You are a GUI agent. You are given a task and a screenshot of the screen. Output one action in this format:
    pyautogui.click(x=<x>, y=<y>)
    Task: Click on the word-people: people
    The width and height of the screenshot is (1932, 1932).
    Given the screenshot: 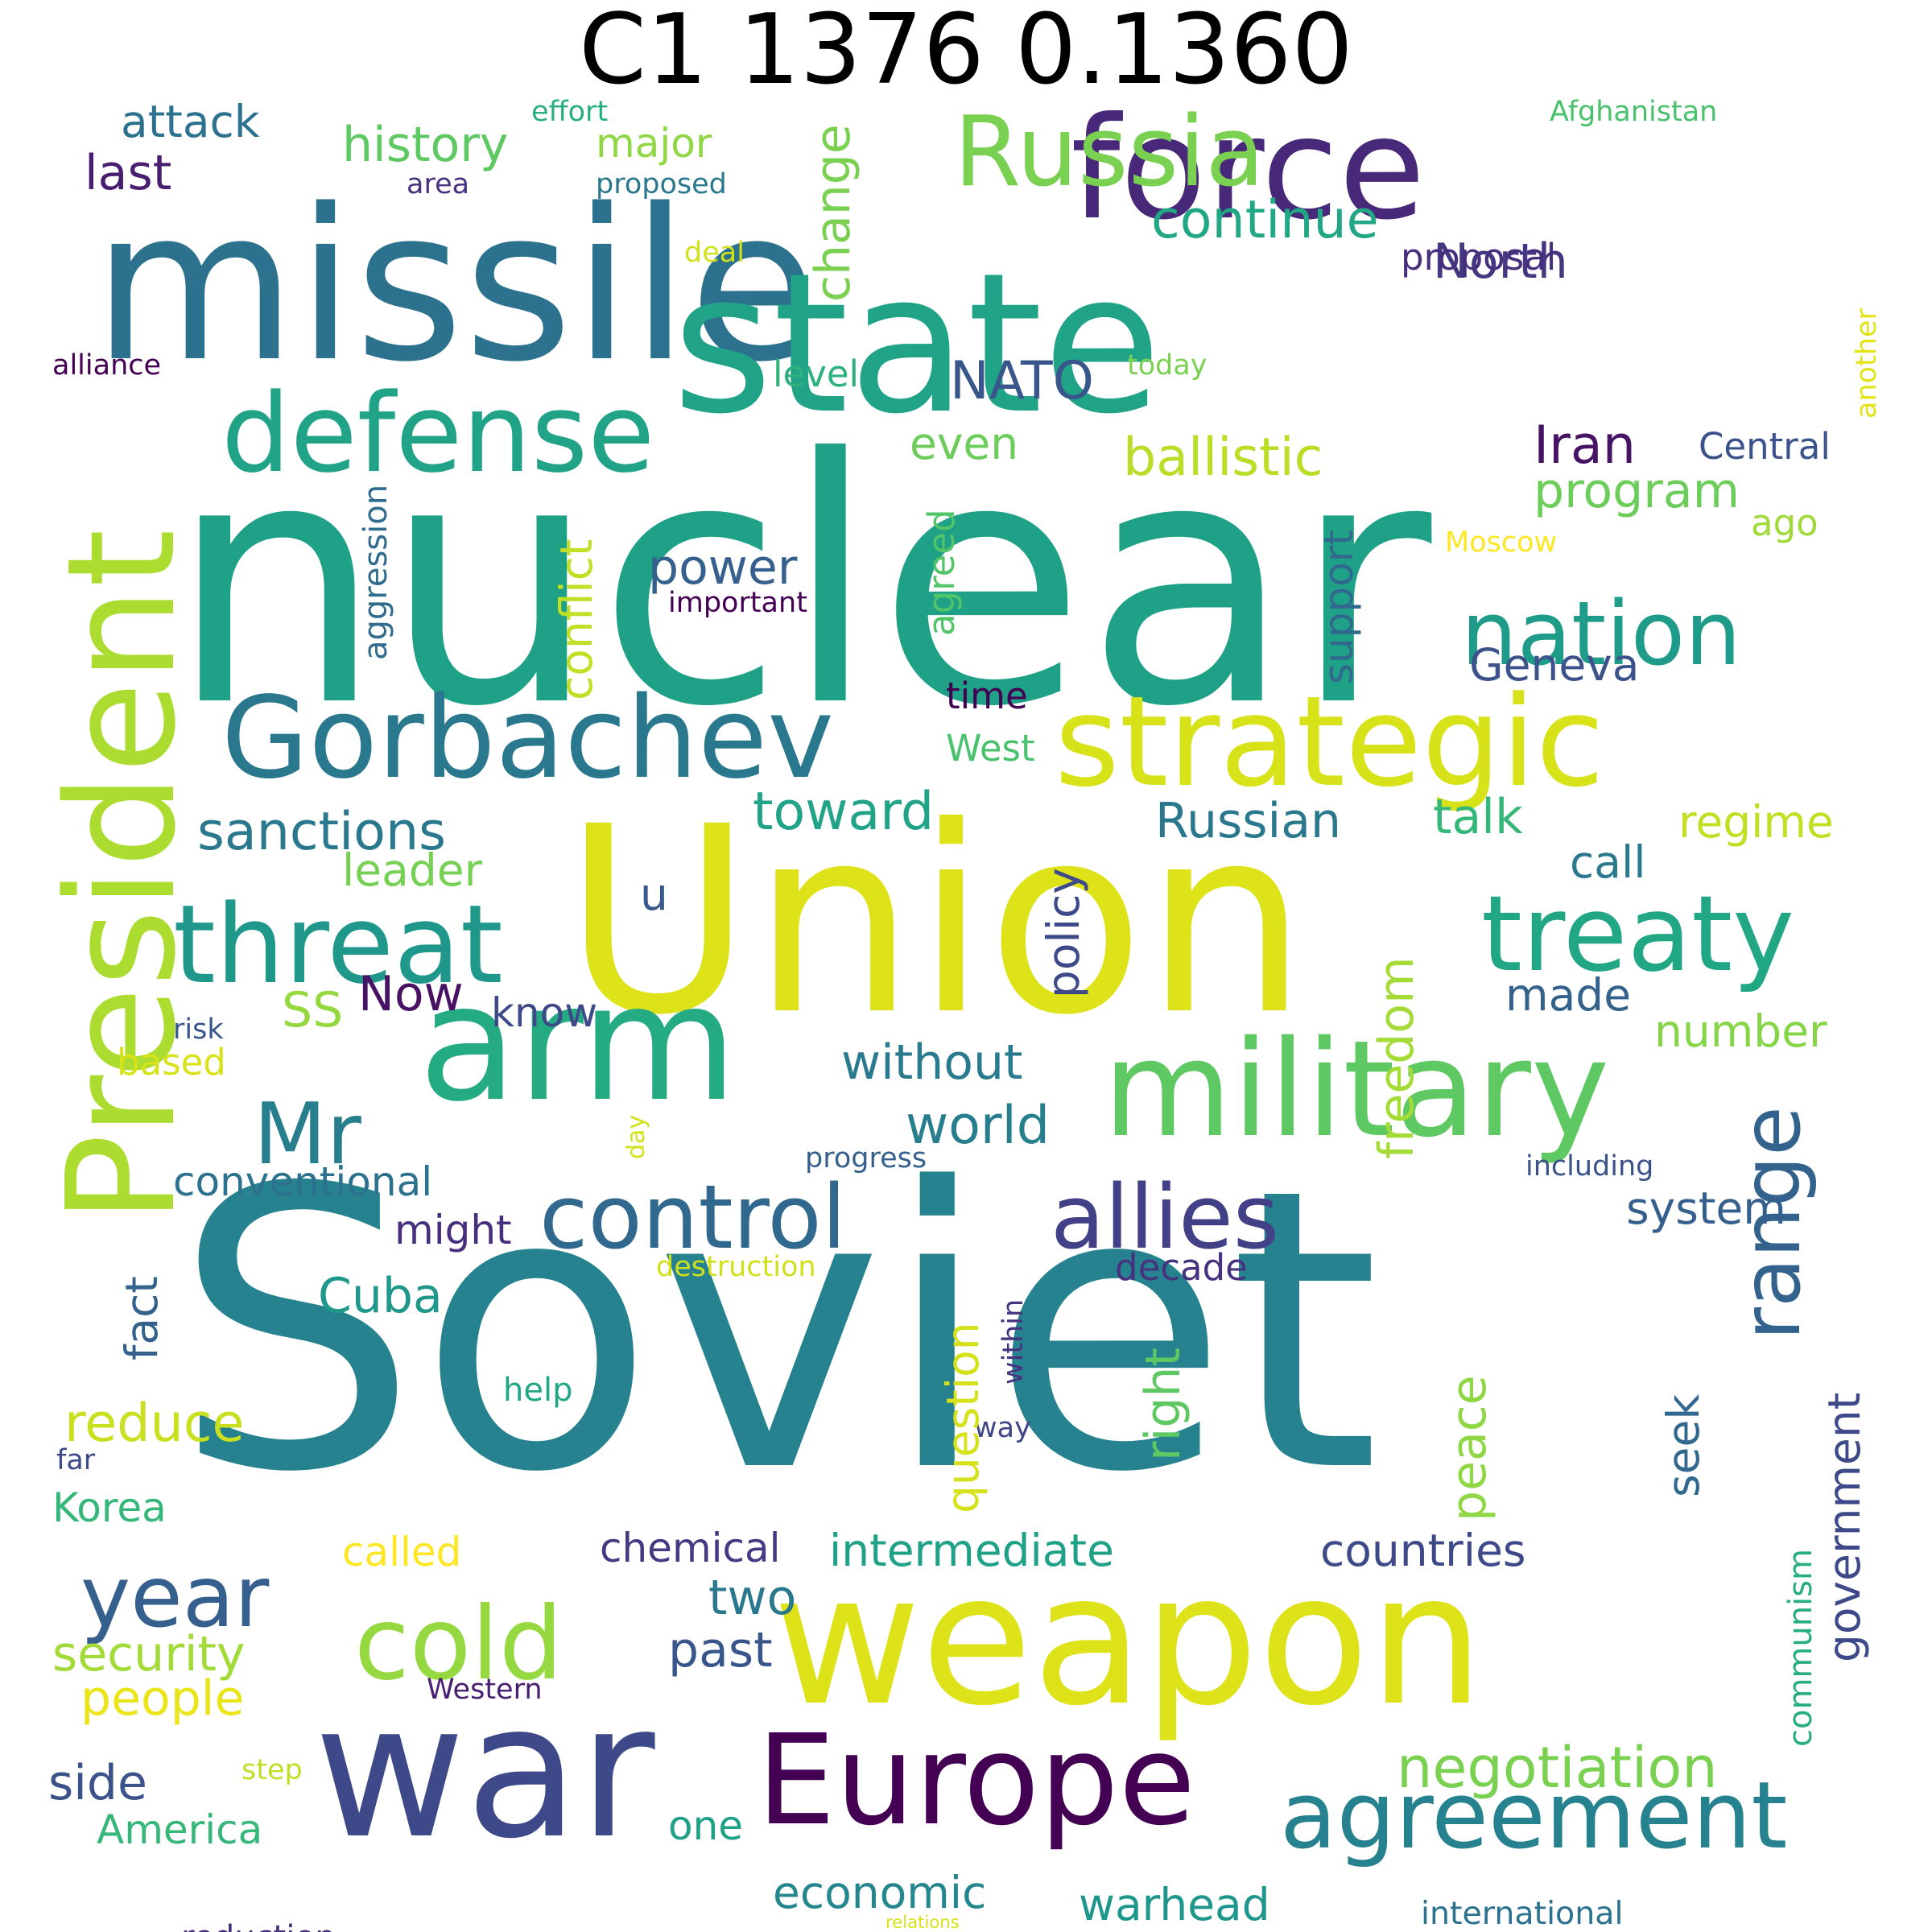 What is the action you would take?
    pyautogui.click(x=162, y=1698)
    